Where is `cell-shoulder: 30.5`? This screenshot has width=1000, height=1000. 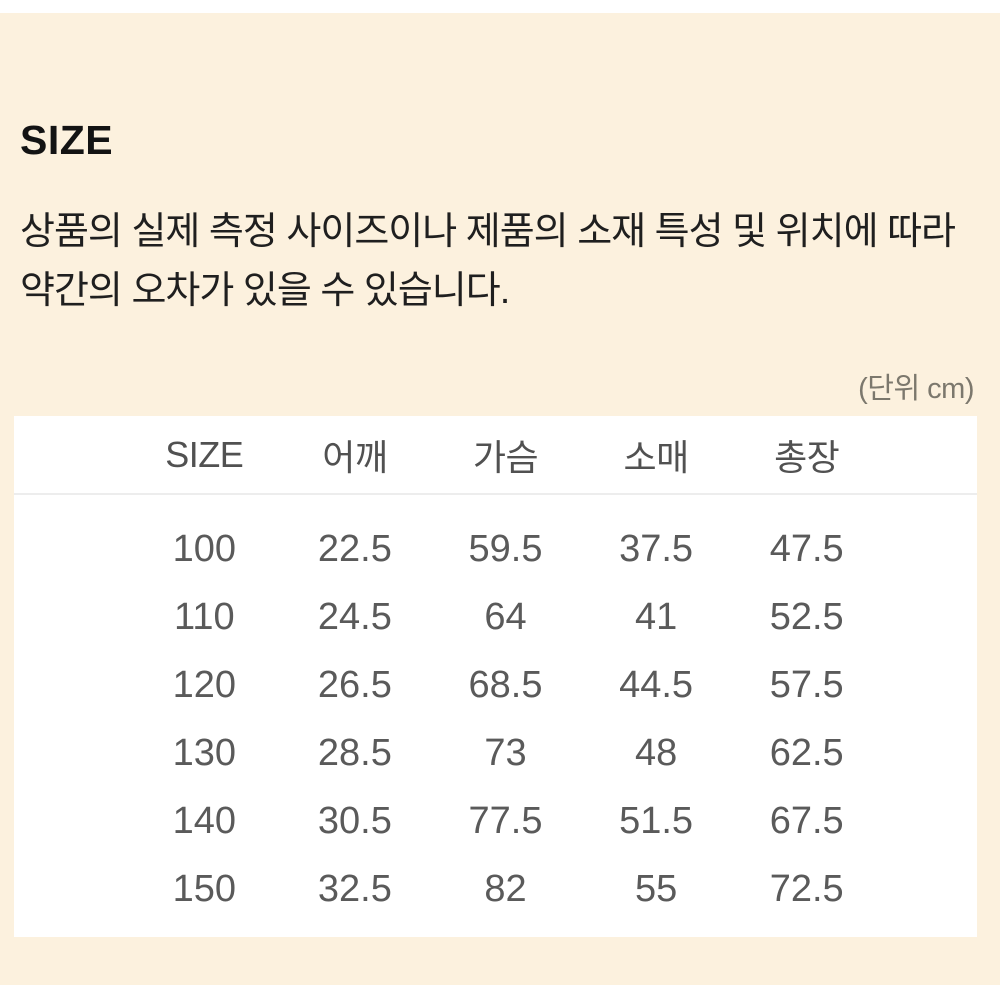 cell-shoulder: 30.5 is located at coordinates (354, 820).